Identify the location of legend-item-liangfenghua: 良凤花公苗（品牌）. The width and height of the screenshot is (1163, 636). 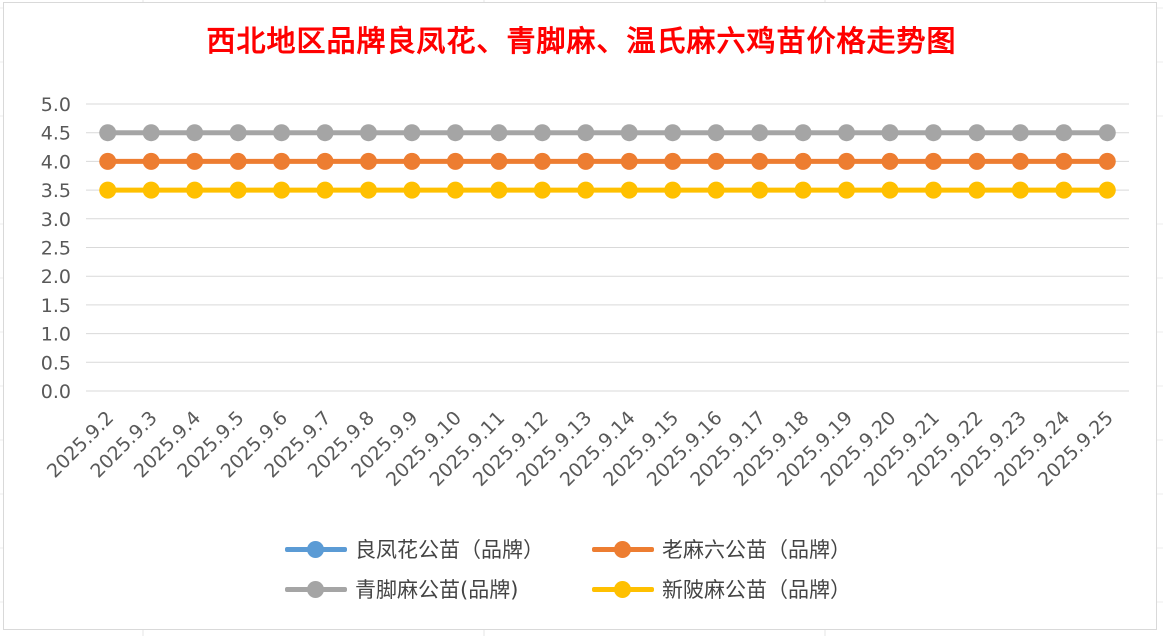
(414, 549).